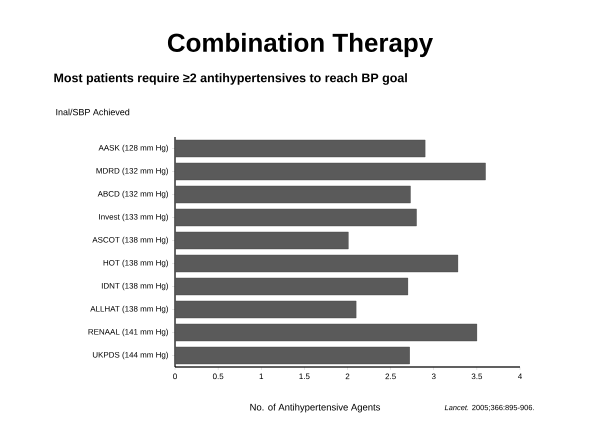  What do you see at coordinates (93, 112) in the screenshot?
I see `y-axis-title: Inal/SBP Achieved` at bounding box center [93, 112].